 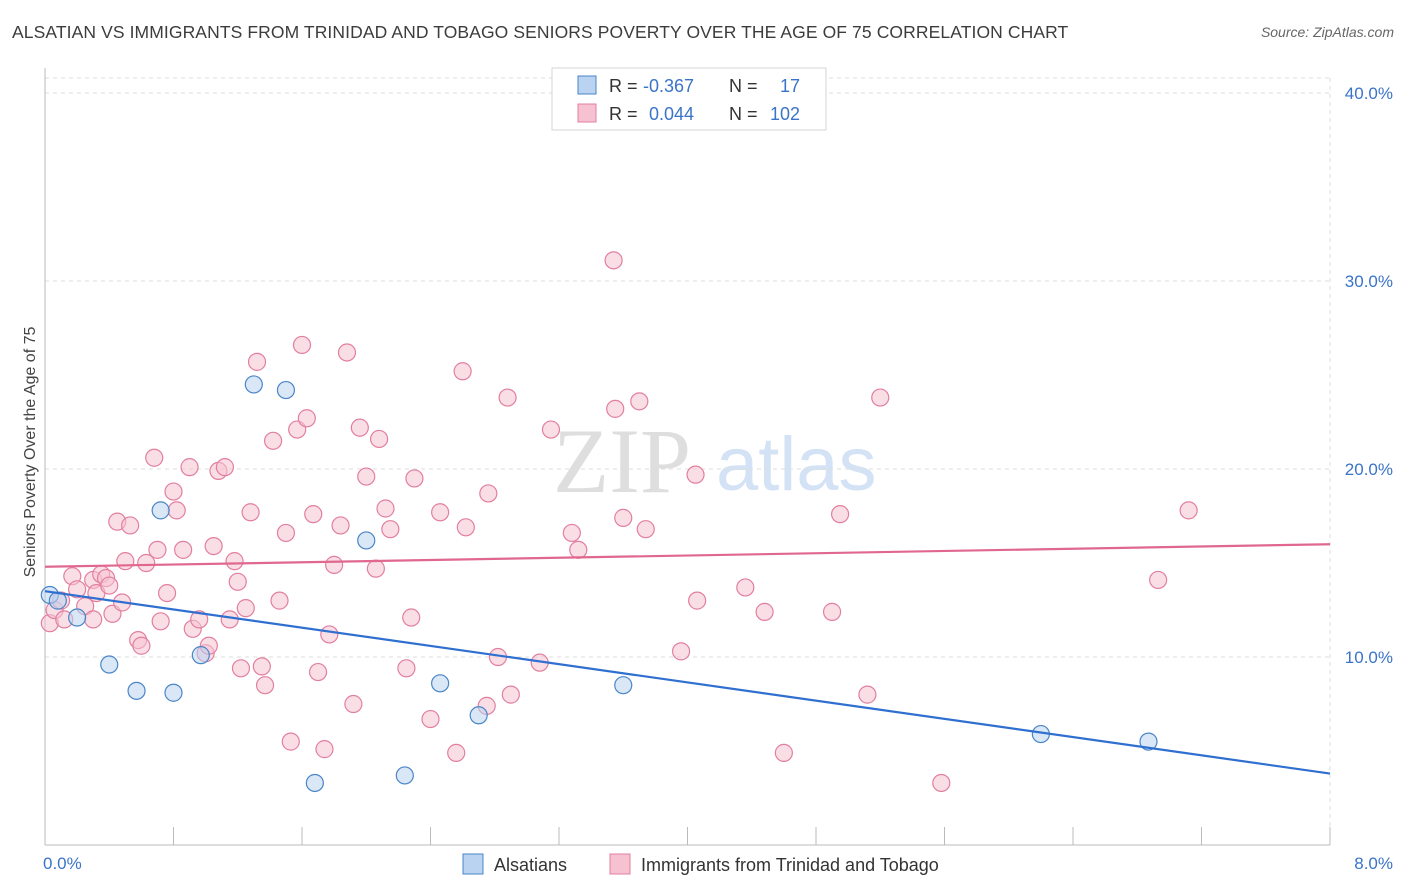 I want to click on watermark-atlas: atlas, so click(x=796, y=464).